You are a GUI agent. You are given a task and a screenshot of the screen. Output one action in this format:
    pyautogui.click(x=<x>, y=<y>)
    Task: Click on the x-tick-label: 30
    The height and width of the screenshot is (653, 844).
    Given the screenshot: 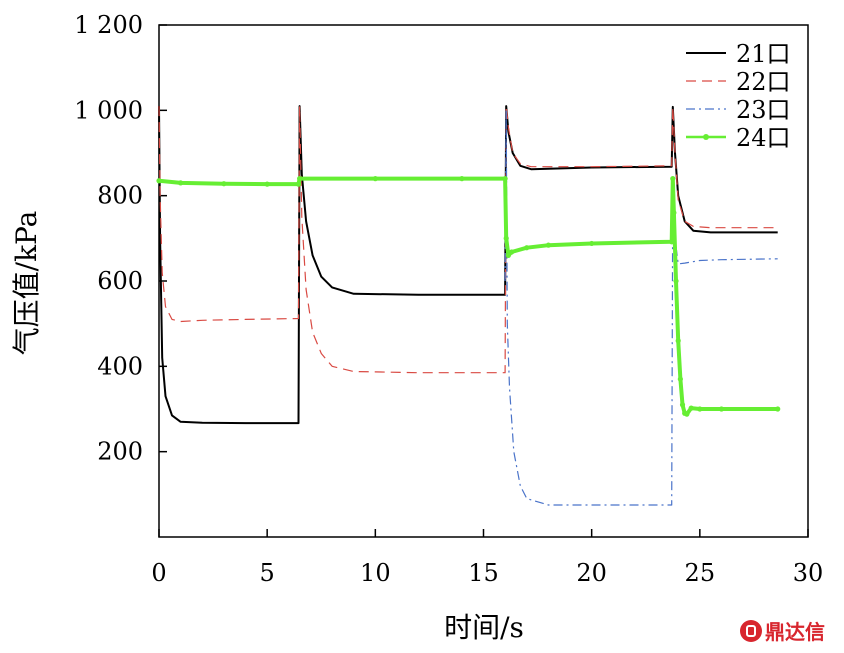 What is the action you would take?
    pyautogui.click(x=808, y=573)
    